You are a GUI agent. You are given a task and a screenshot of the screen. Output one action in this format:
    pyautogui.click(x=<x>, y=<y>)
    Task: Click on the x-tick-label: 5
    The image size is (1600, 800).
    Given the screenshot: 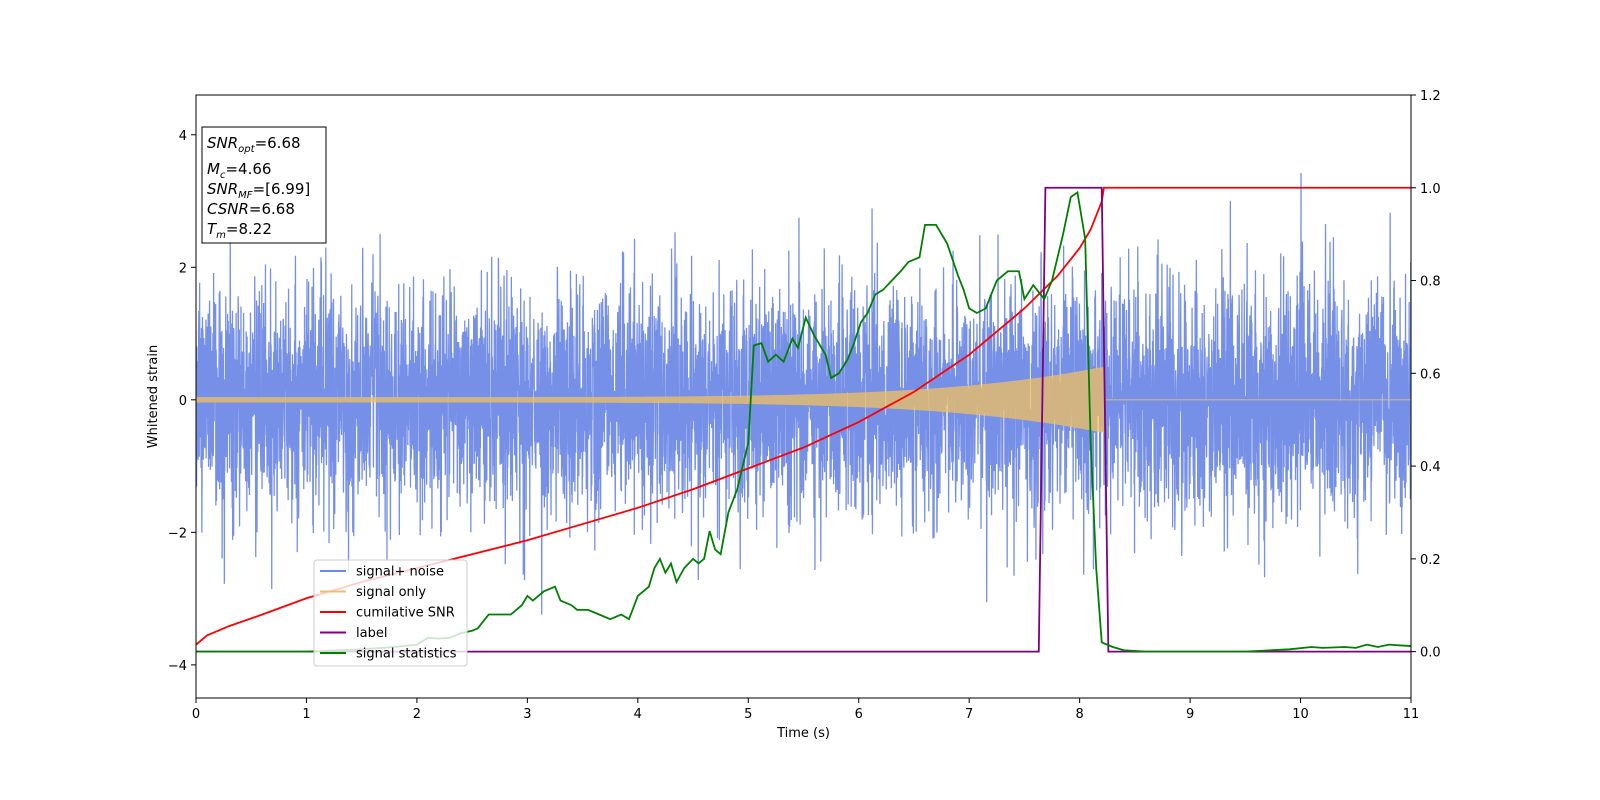 What is the action you would take?
    pyautogui.click(x=748, y=714)
    